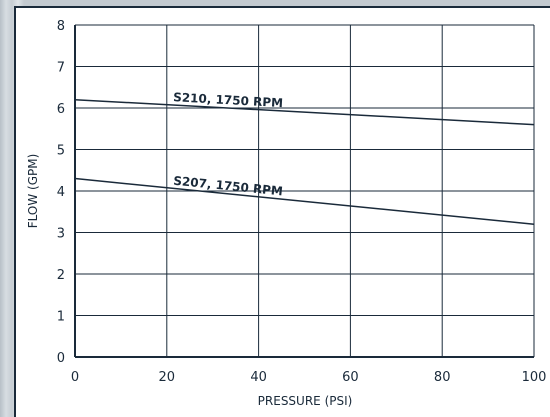 Image resolution: width=550 pixels, height=417 pixels. I want to click on y-tick-label: 2, so click(61, 275).